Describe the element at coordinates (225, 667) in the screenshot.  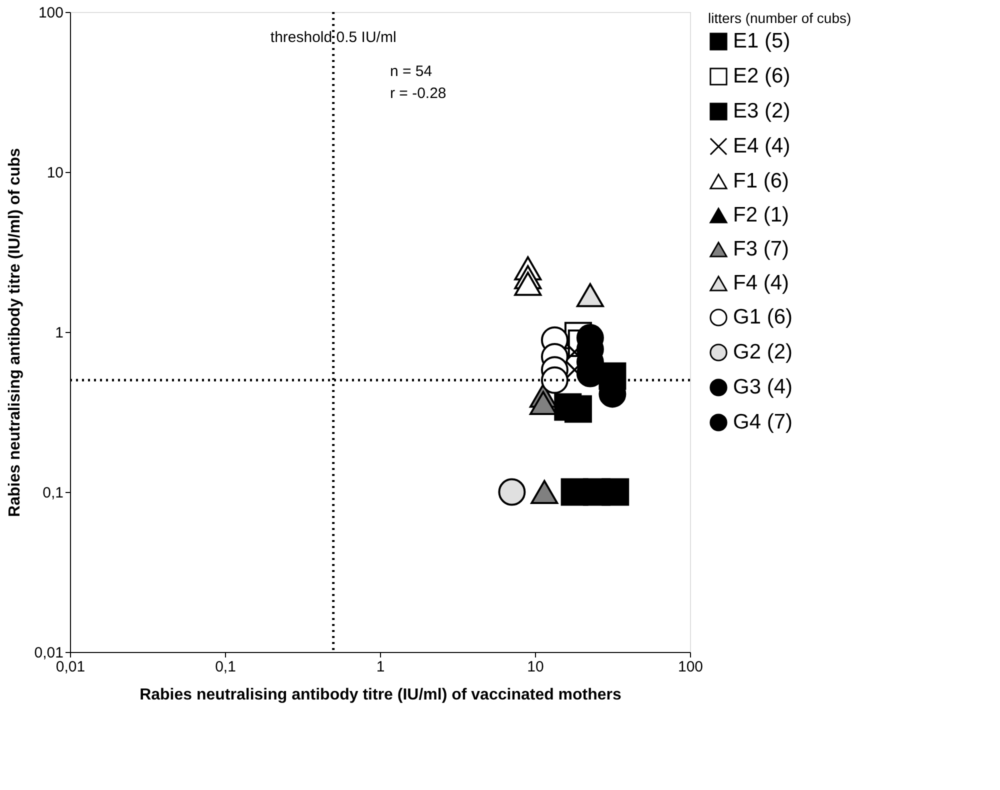
I see `x-tick-label: 0,1` at that location.